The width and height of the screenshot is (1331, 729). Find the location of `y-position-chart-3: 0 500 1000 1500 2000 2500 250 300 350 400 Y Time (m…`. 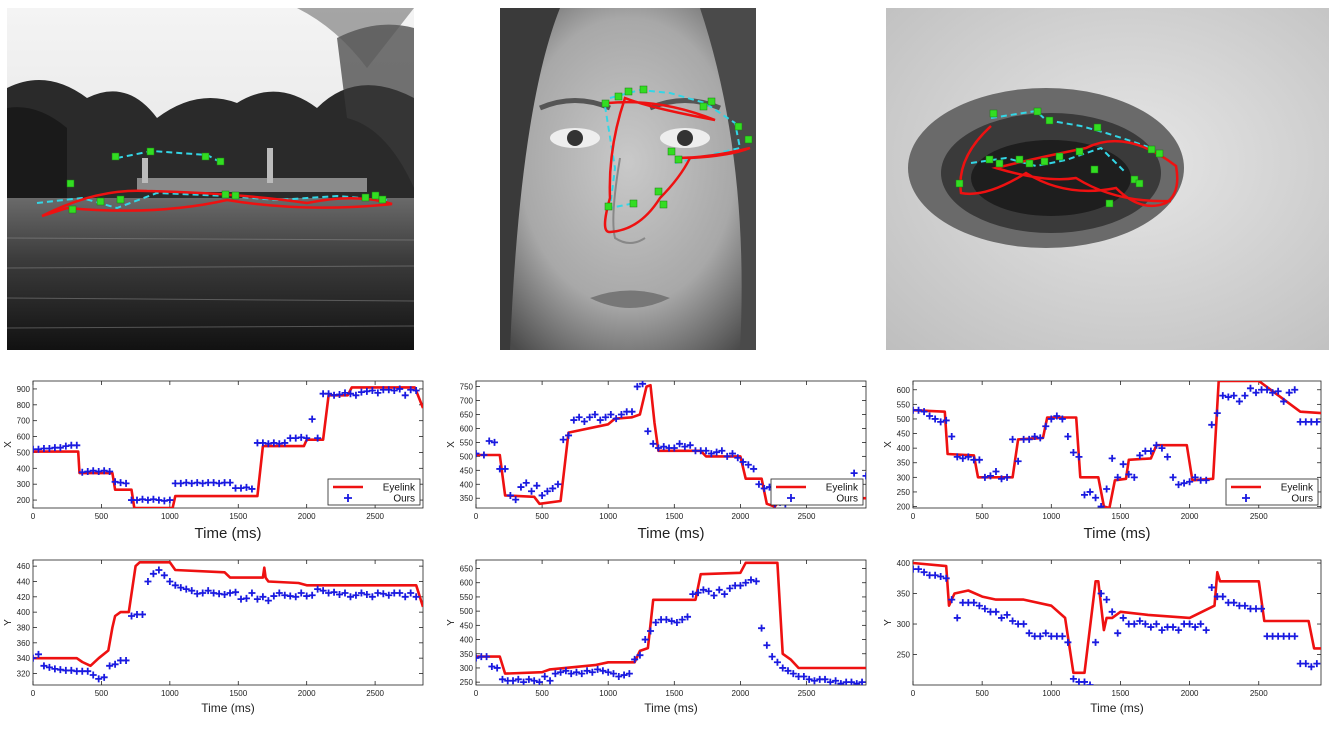

y-position-chart-3: 0 500 1000 1500 2000 2500 250 300 350 400 Y Time (m… is located at coordinates (1105, 639).